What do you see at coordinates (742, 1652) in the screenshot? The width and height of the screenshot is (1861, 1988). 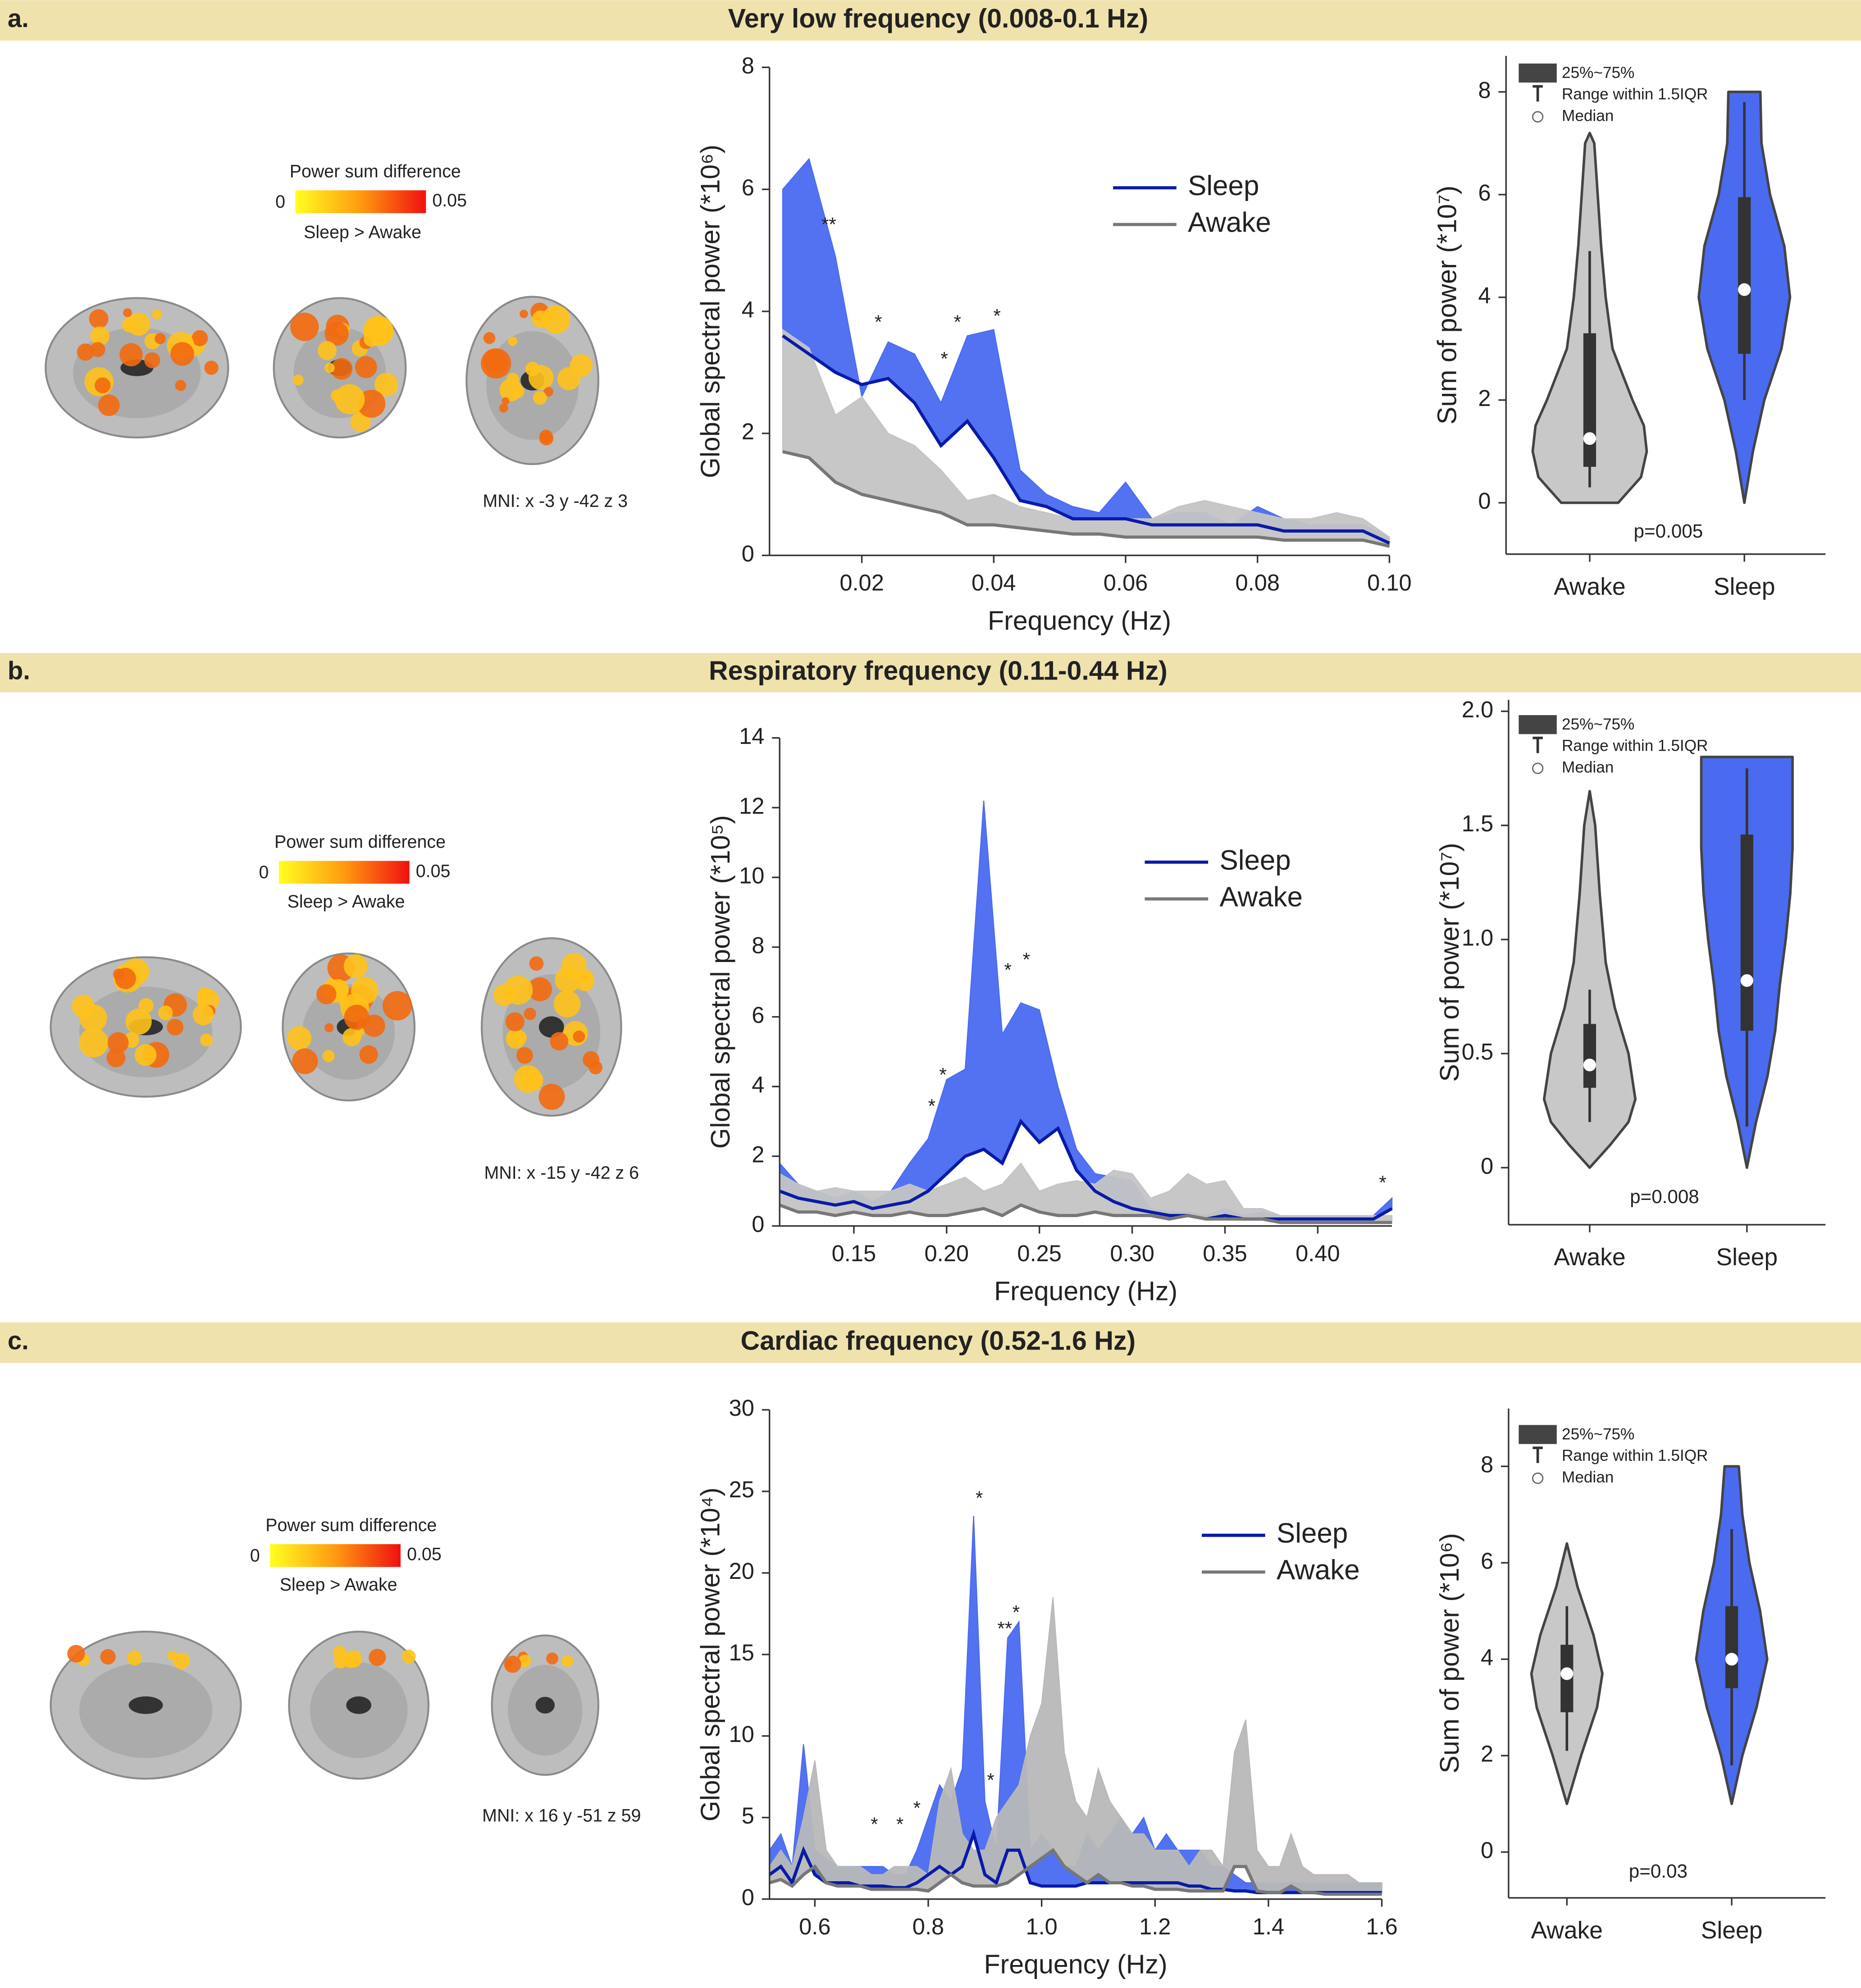 I see `y-tick-label: 15` at bounding box center [742, 1652].